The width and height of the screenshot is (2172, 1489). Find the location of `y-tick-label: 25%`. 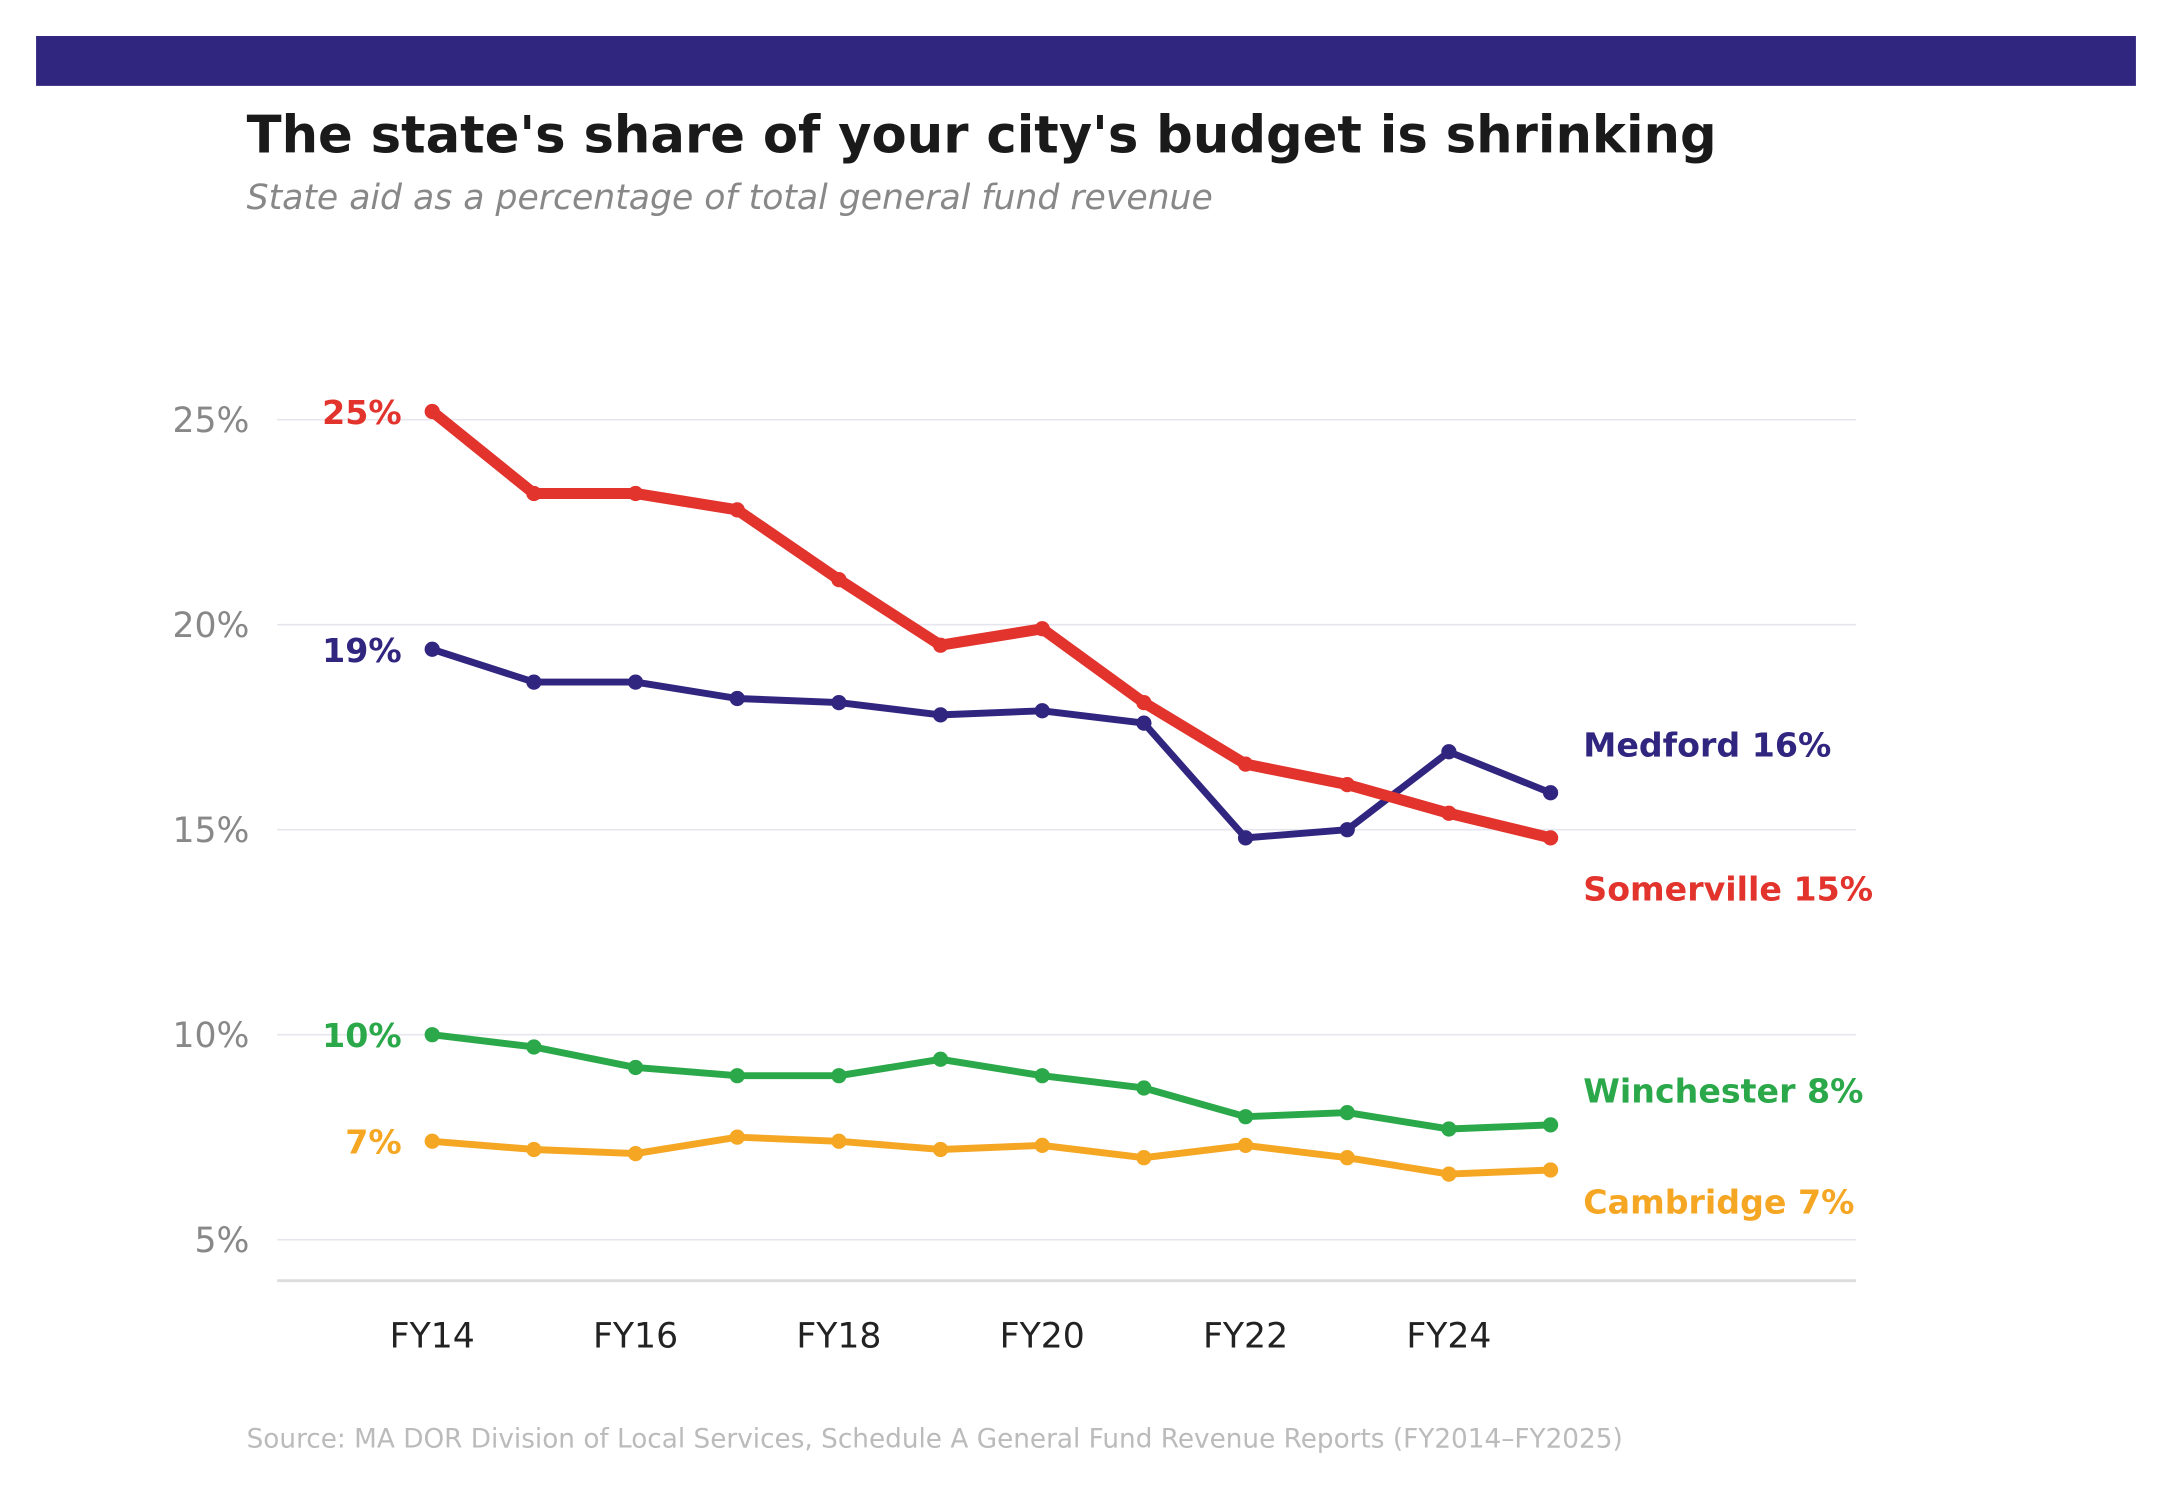

y-tick-label: 25% is located at coordinates (210, 421).